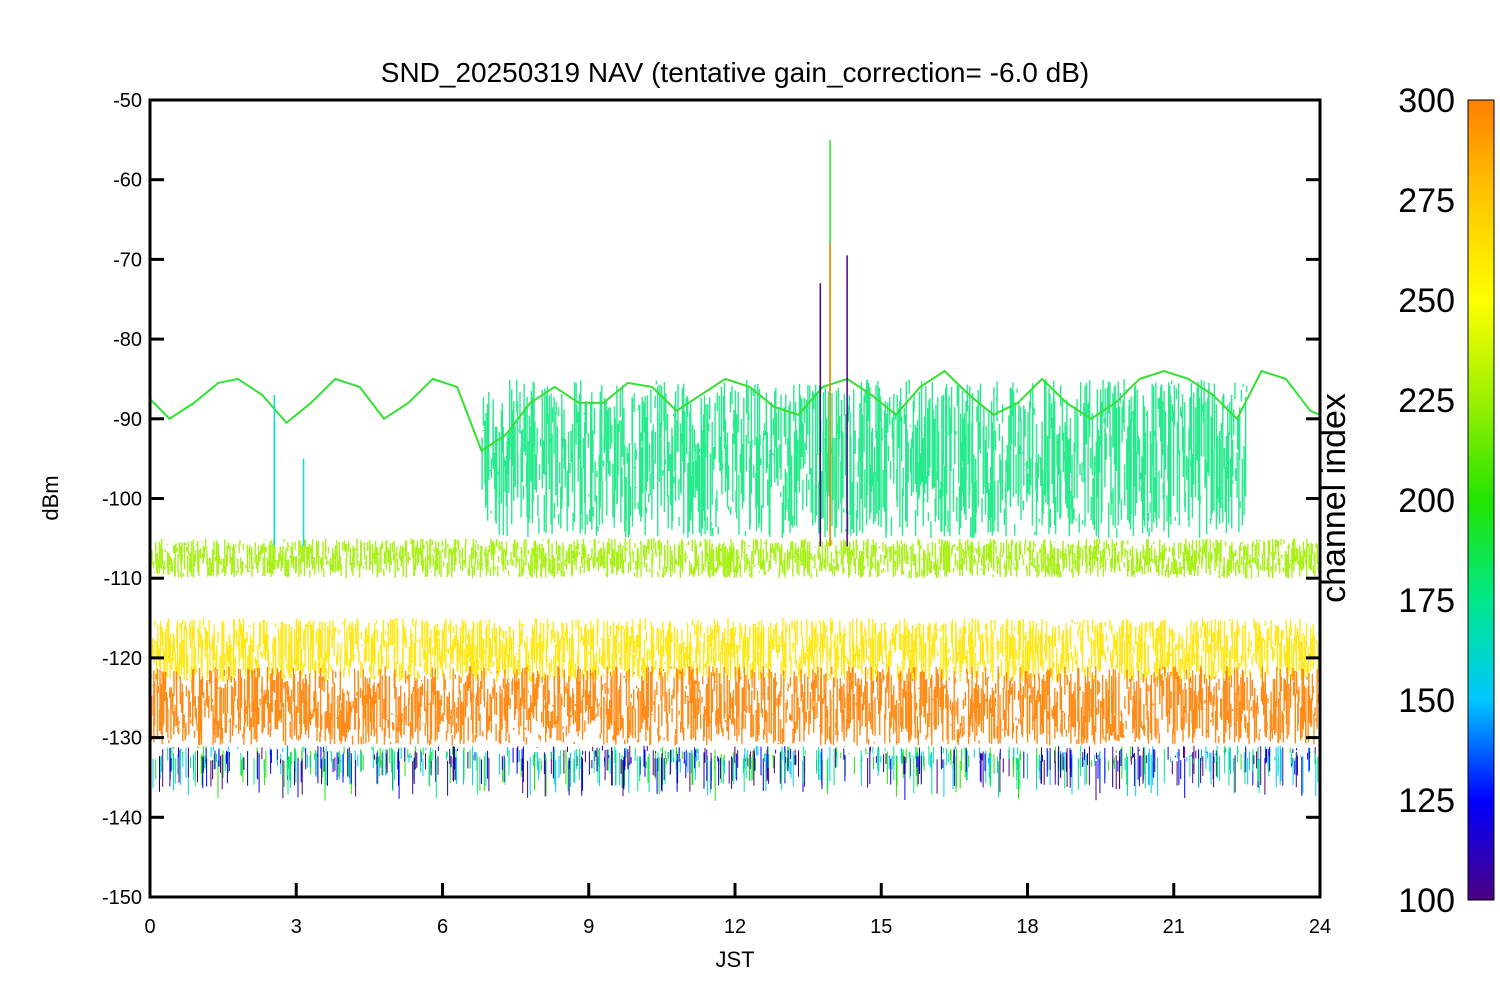 This screenshot has height=1000, width=1500. Describe the element at coordinates (1174, 927) in the screenshot. I see `x-tick-label: 21` at that location.